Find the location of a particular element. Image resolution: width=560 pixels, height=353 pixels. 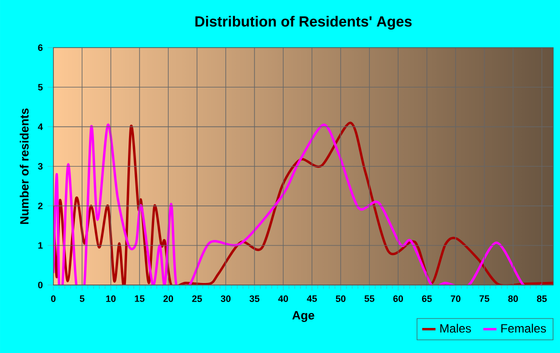

x-tick-label: 30 is located at coordinates (225, 298).